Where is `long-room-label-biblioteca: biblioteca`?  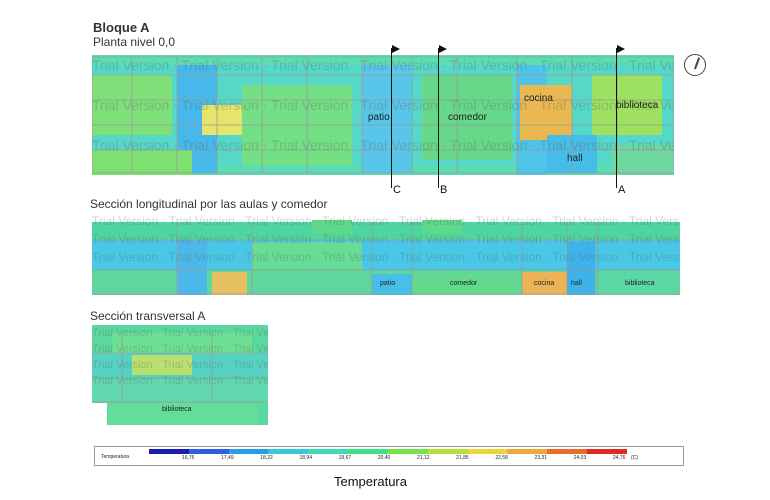 long-room-label-biblioteca: biblioteca is located at coordinates (640, 283).